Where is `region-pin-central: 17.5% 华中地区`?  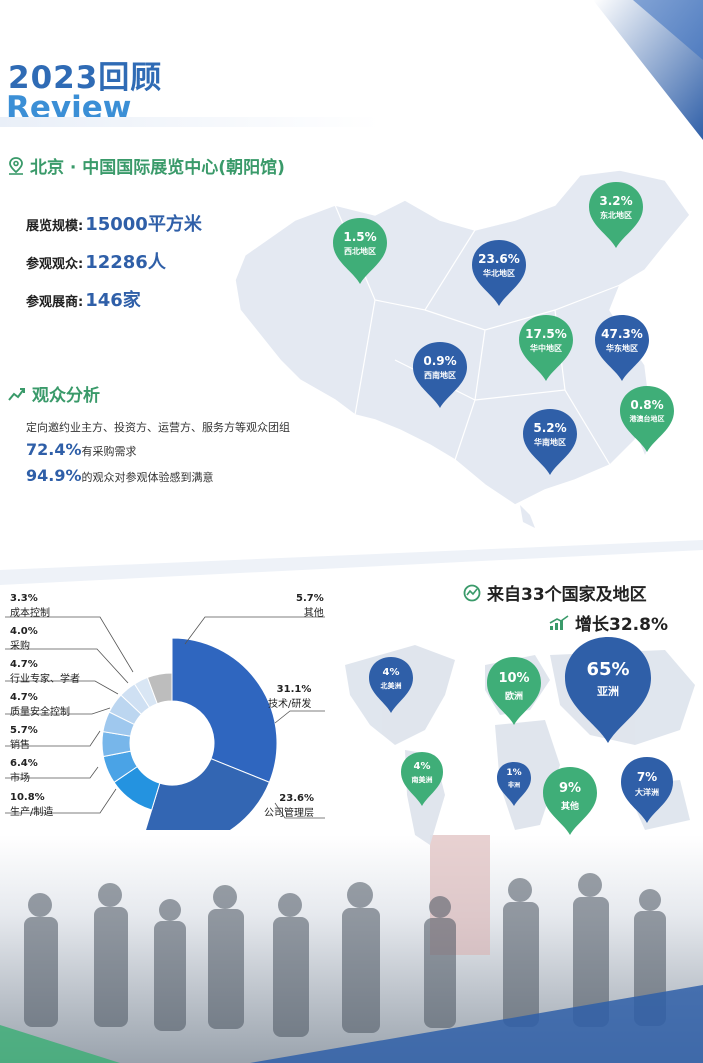 region-pin-central: 17.5% 华中地区 is located at coordinates (546, 348).